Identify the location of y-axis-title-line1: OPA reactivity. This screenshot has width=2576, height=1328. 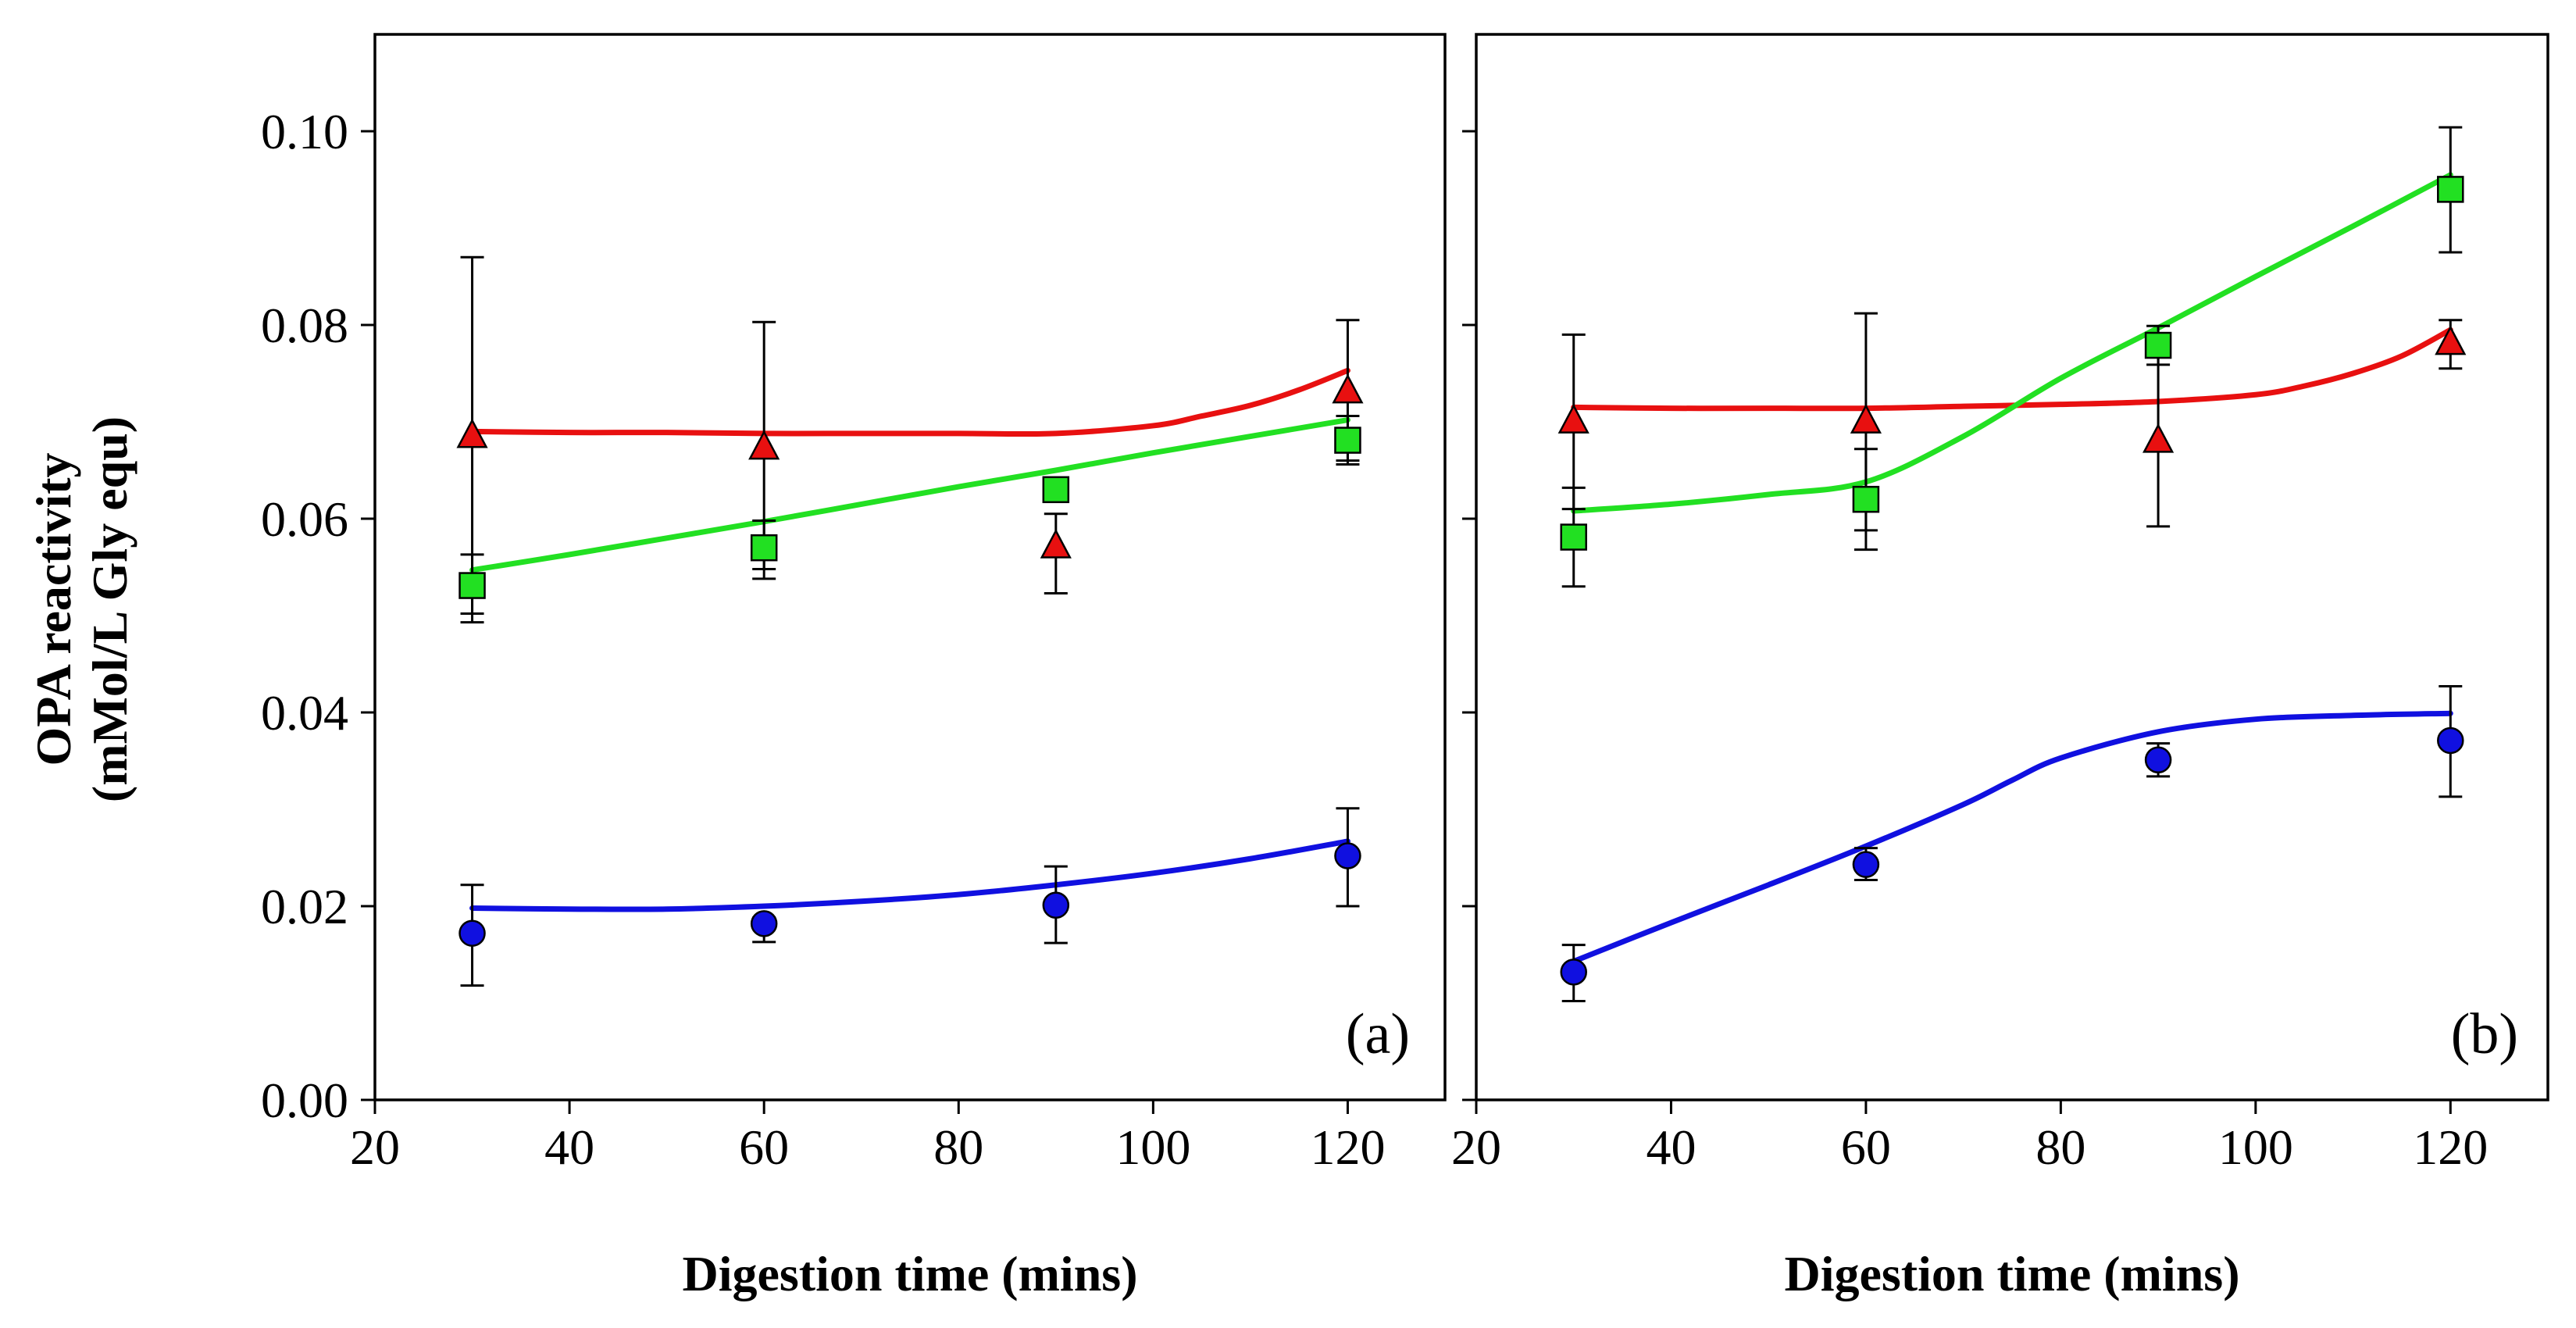
(54, 609).